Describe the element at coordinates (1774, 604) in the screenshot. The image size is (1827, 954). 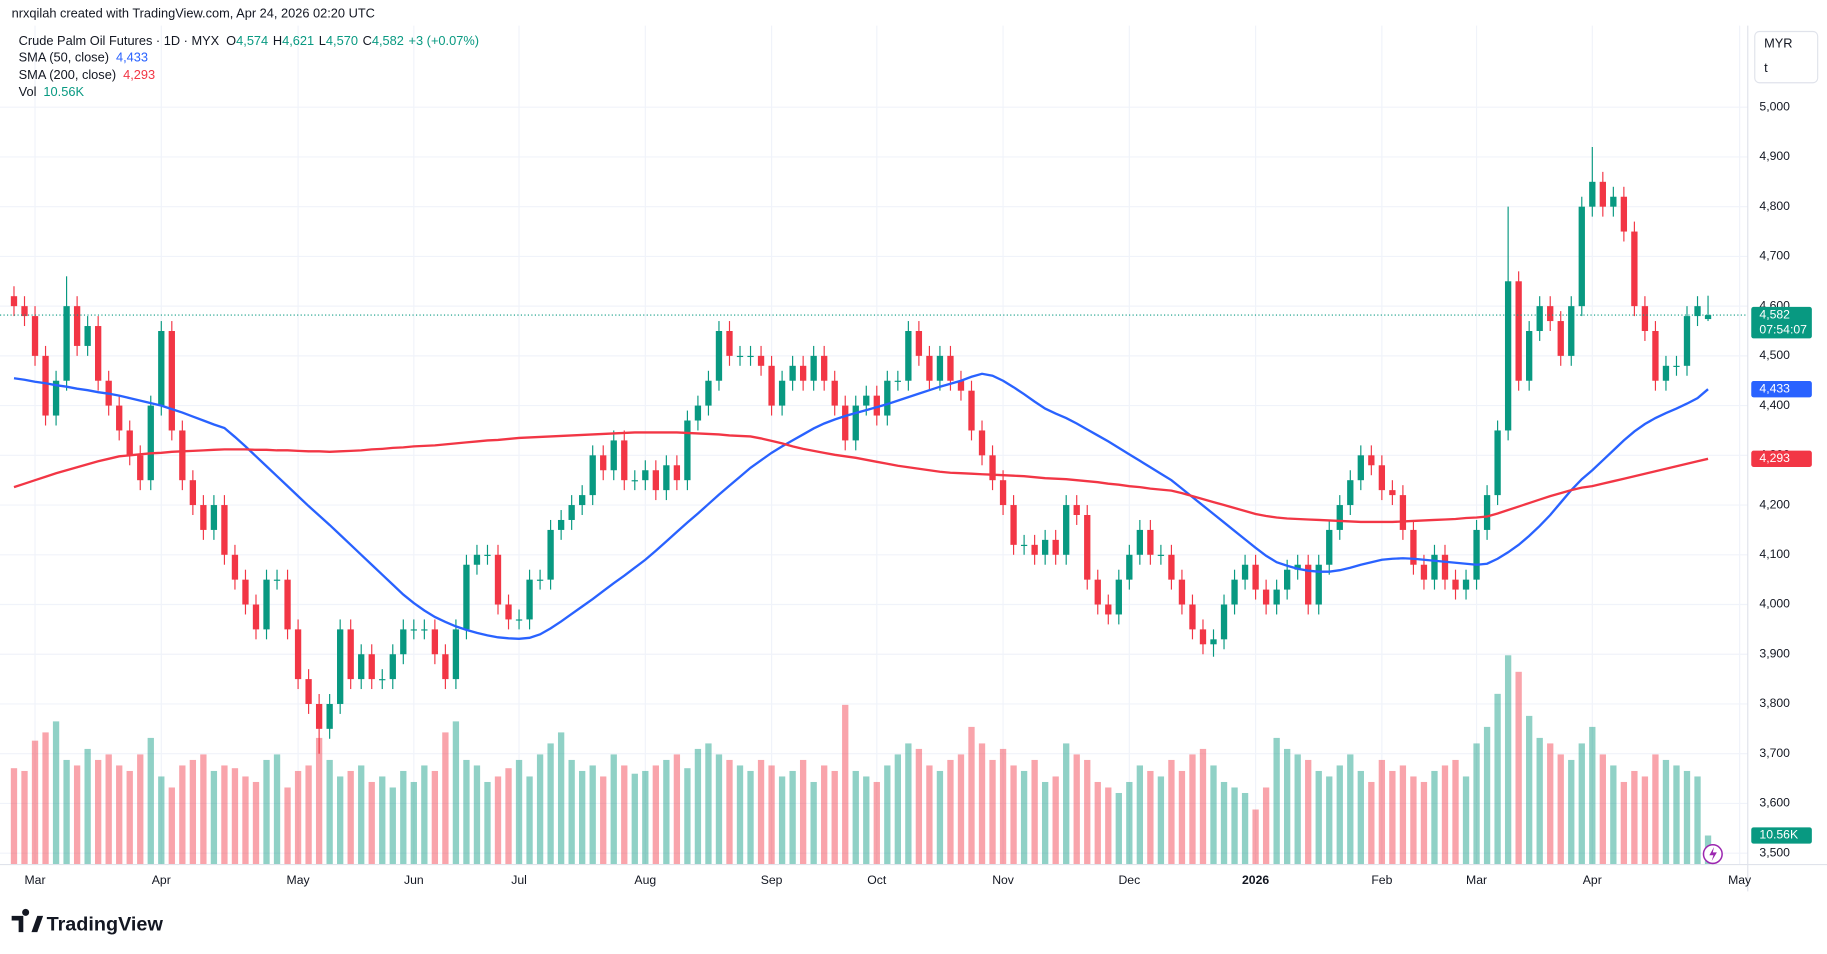
I see `y-tick-label: 4,000` at that location.